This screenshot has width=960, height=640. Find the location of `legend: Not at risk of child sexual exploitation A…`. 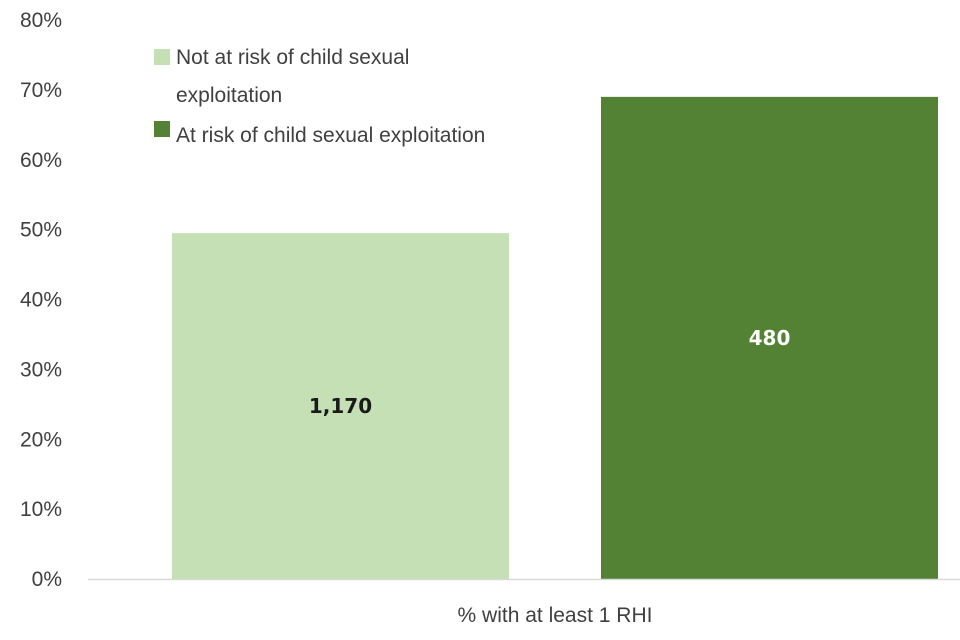

legend: Not at risk of child sexual exploitation A… is located at coordinates (319, 96).